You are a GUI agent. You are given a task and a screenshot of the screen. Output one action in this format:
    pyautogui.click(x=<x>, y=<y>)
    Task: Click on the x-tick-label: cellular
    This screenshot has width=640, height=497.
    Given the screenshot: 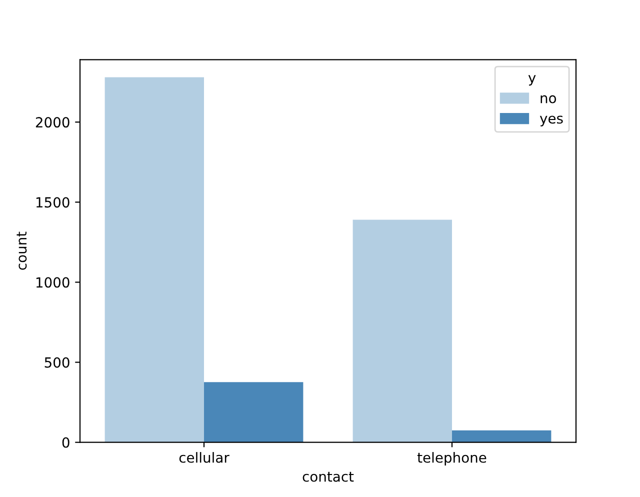 What is the action you would take?
    pyautogui.click(x=204, y=457)
    